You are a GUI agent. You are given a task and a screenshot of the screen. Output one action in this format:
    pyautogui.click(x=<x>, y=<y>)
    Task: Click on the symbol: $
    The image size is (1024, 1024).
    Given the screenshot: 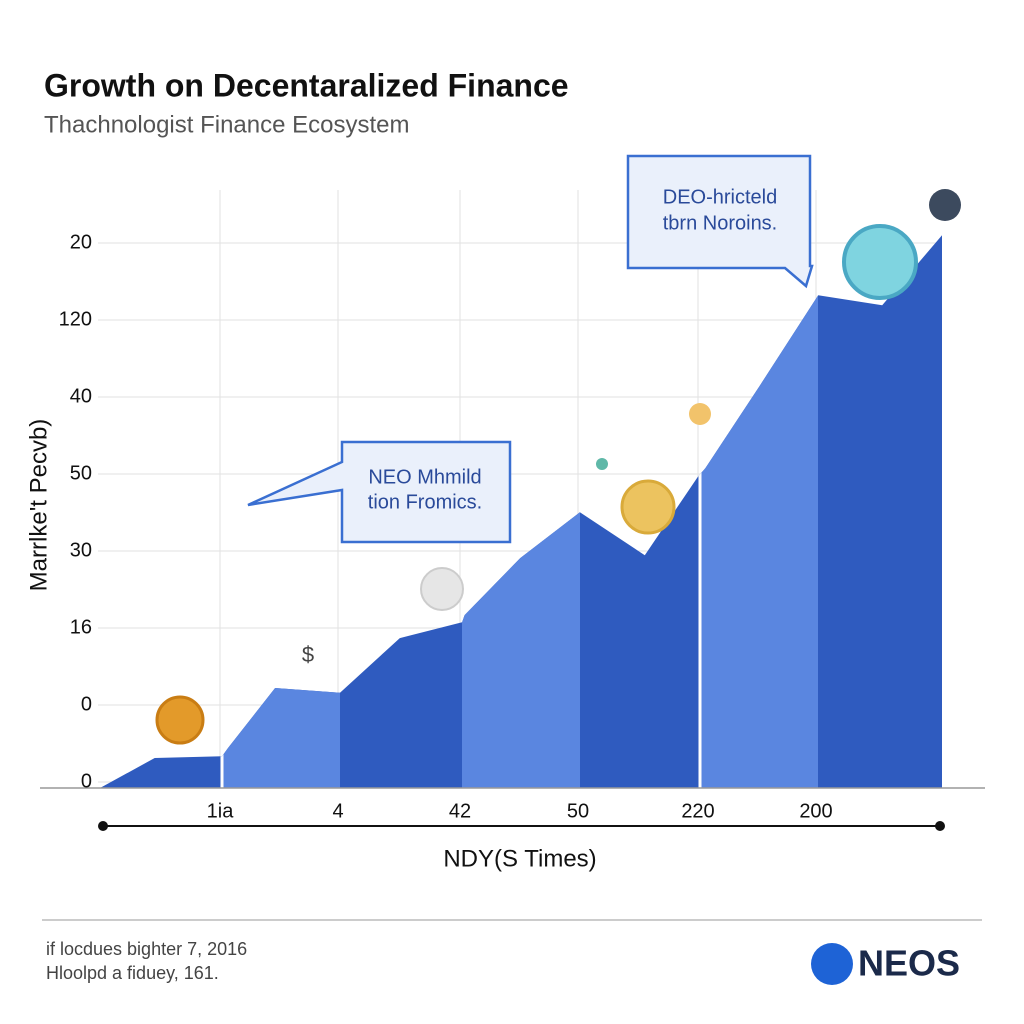 What is the action you would take?
    pyautogui.click(x=308, y=654)
    